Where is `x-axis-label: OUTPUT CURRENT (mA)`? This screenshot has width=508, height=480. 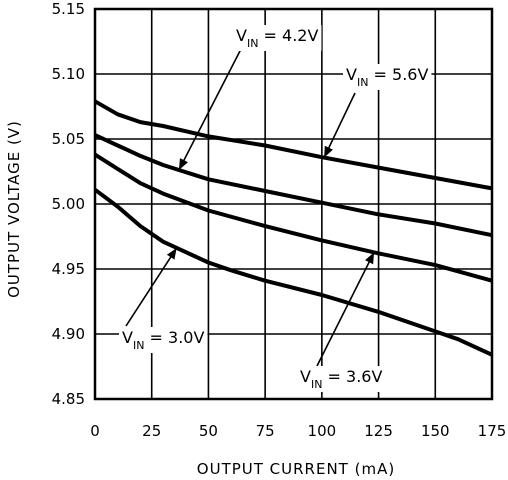 x-axis-label: OUTPUT CURRENT (mA) is located at coordinates (296, 469).